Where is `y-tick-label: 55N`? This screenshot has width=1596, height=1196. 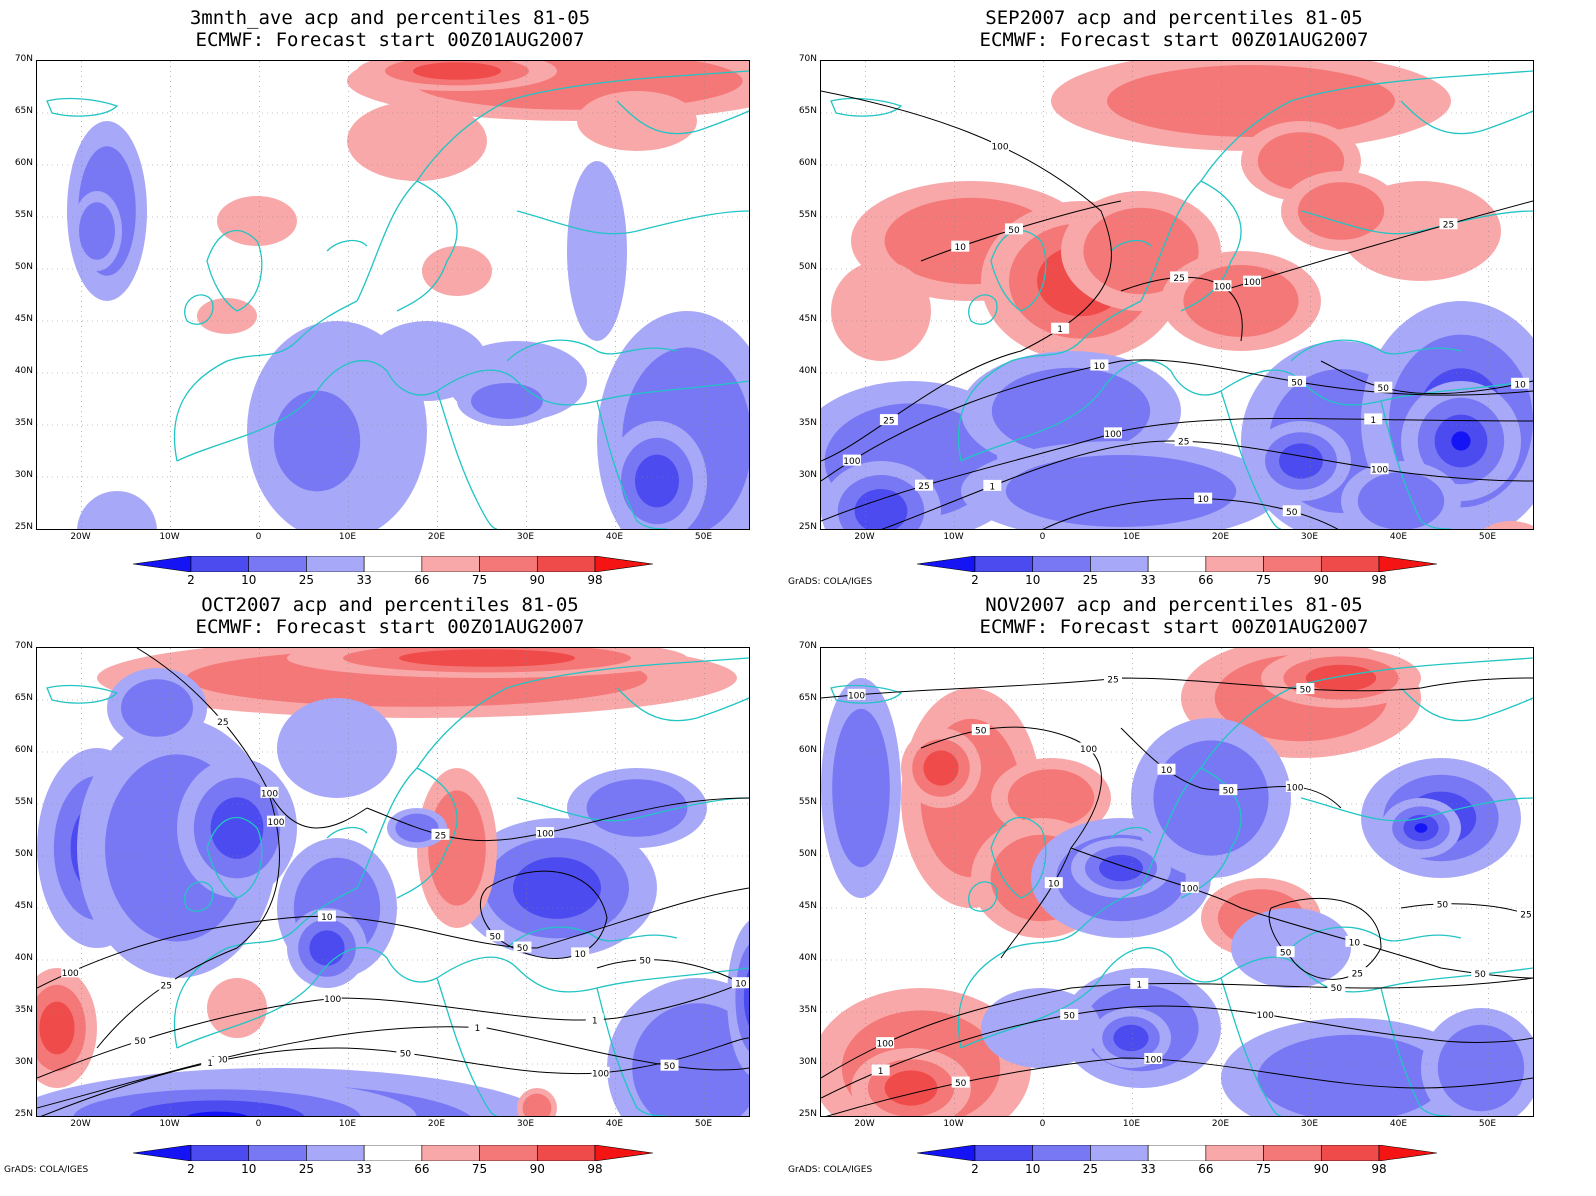 y-tick-label: 55N is located at coordinates (23, 215).